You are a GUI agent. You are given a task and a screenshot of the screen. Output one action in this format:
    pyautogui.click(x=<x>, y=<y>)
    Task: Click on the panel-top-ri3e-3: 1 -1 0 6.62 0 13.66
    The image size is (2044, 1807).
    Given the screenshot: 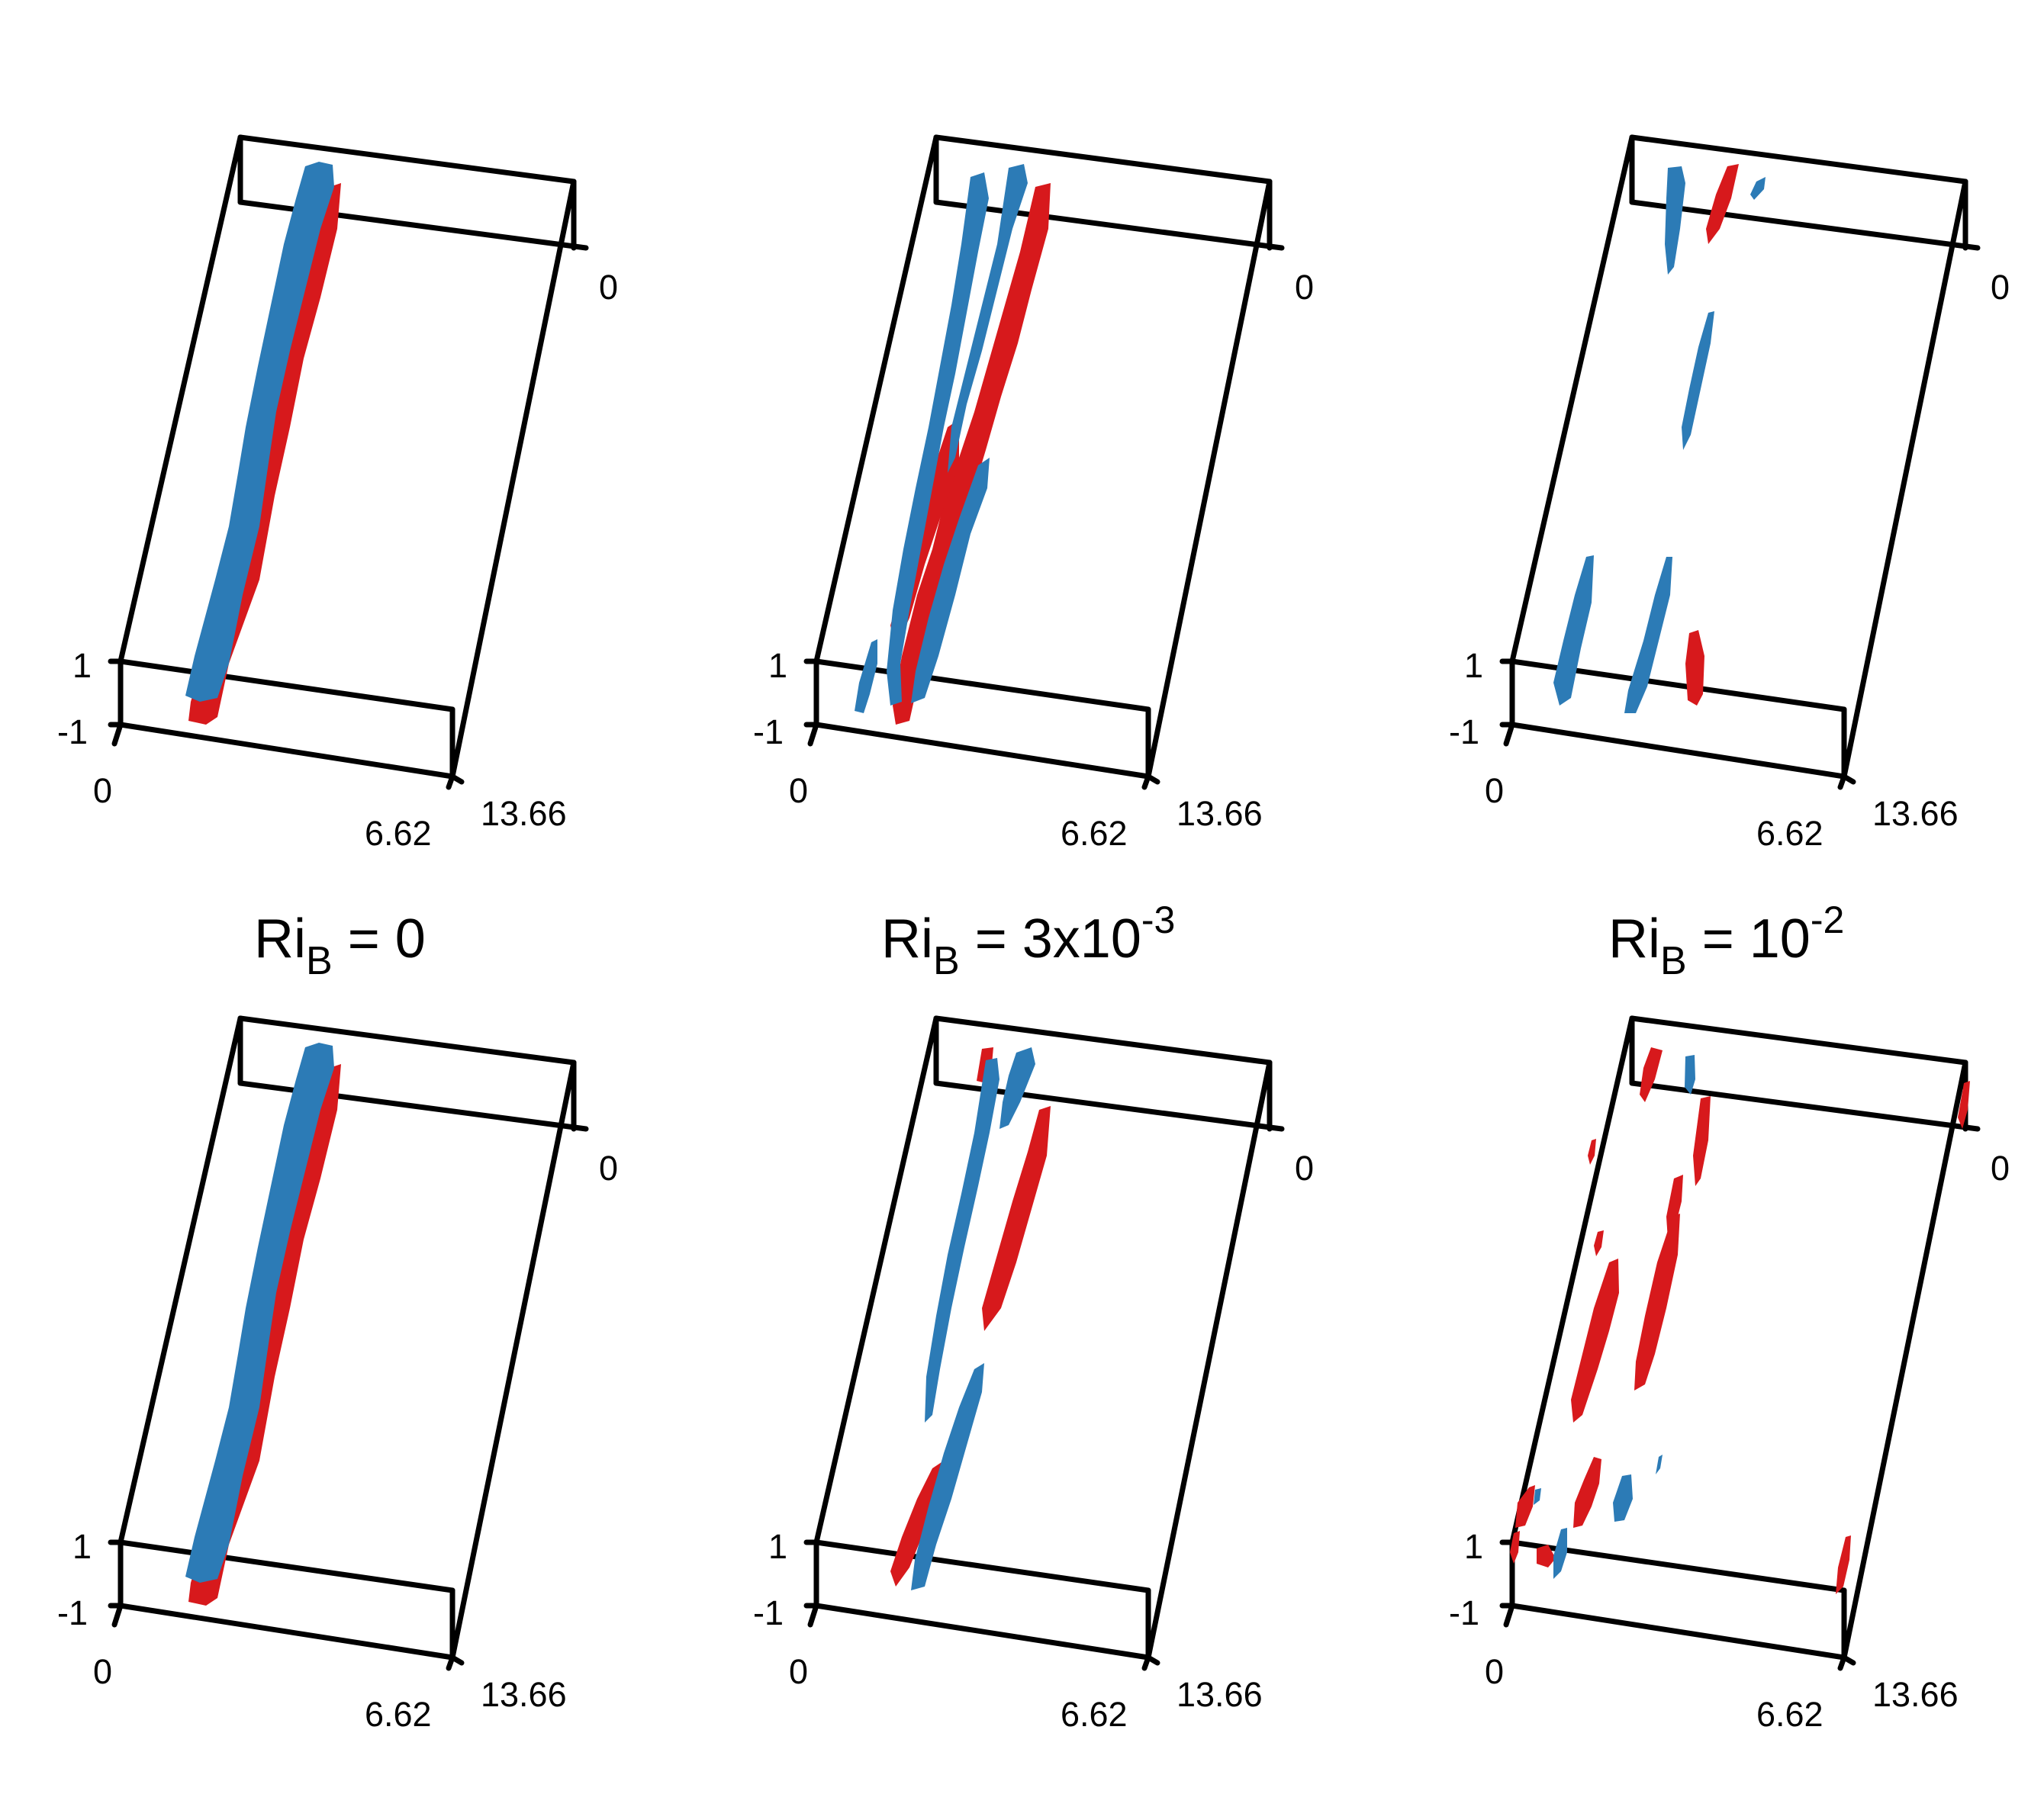 What is the action you would take?
    pyautogui.click(x=1033, y=495)
    